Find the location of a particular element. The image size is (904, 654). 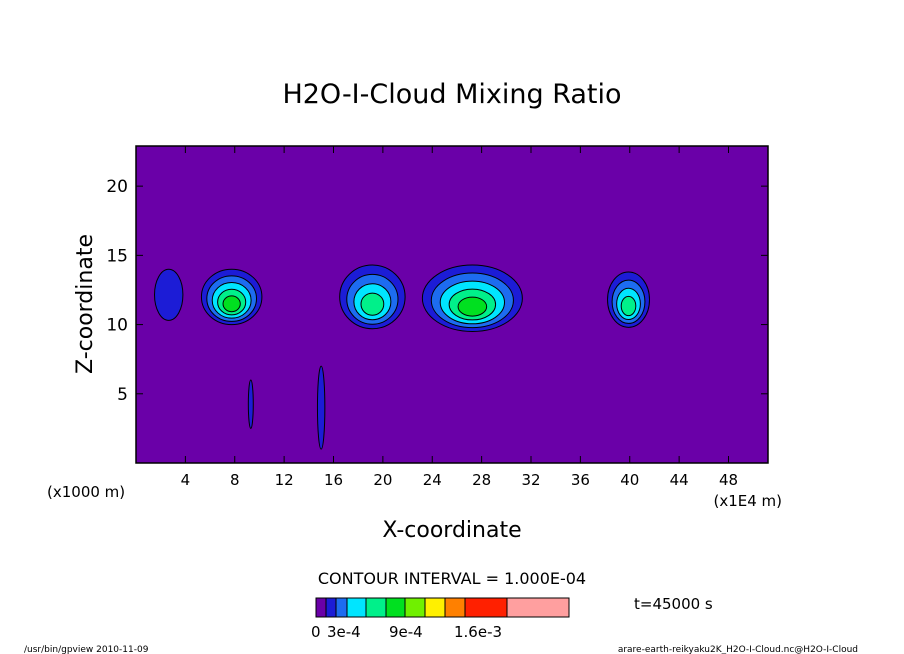

x-tick-label: 16 is located at coordinates (333, 480).